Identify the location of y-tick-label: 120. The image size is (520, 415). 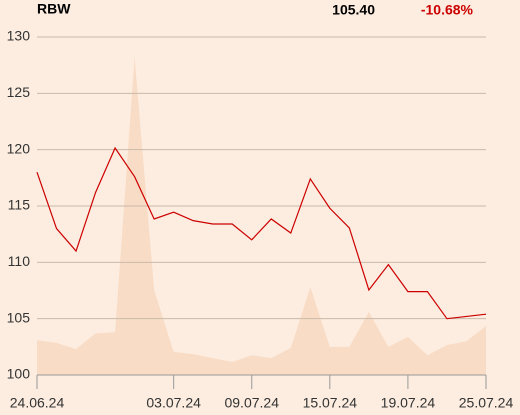
(19, 148).